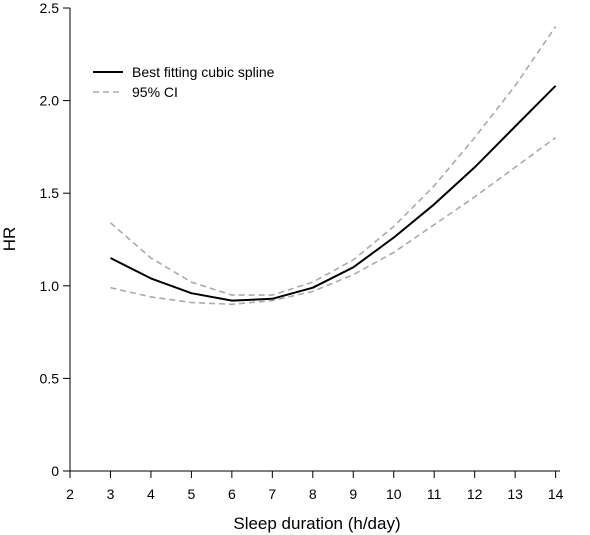 The width and height of the screenshot is (590, 535). Describe the element at coordinates (9, 239) in the screenshot. I see `y-axis-label: HR` at that location.